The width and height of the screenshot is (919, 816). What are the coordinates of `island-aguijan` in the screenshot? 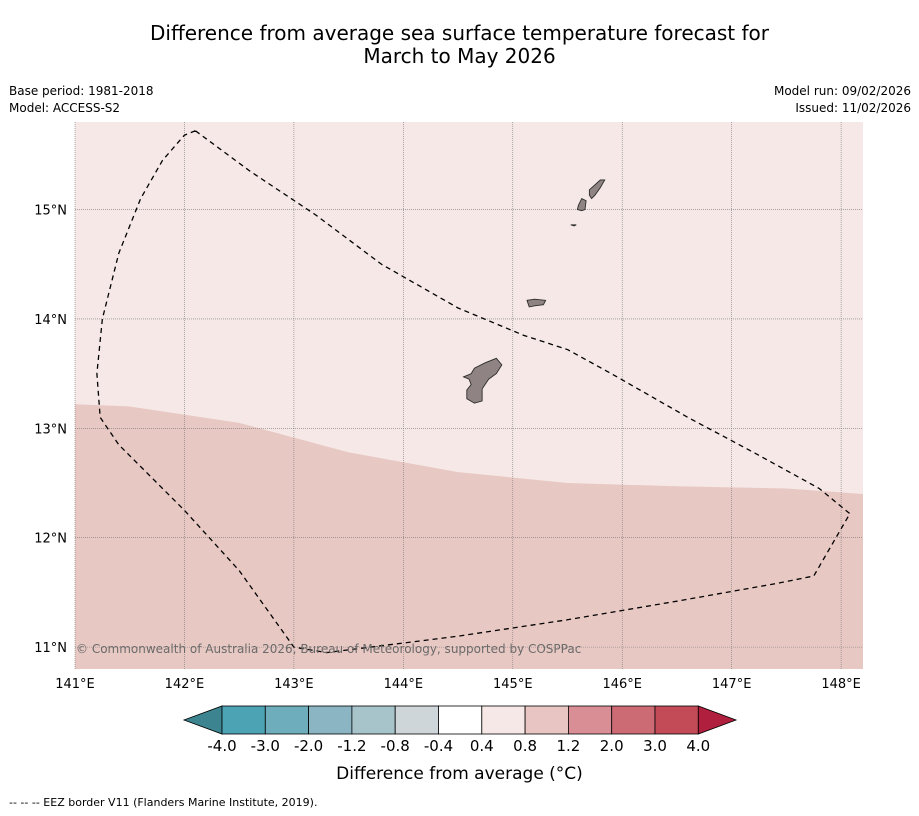 It's located at (573, 225).